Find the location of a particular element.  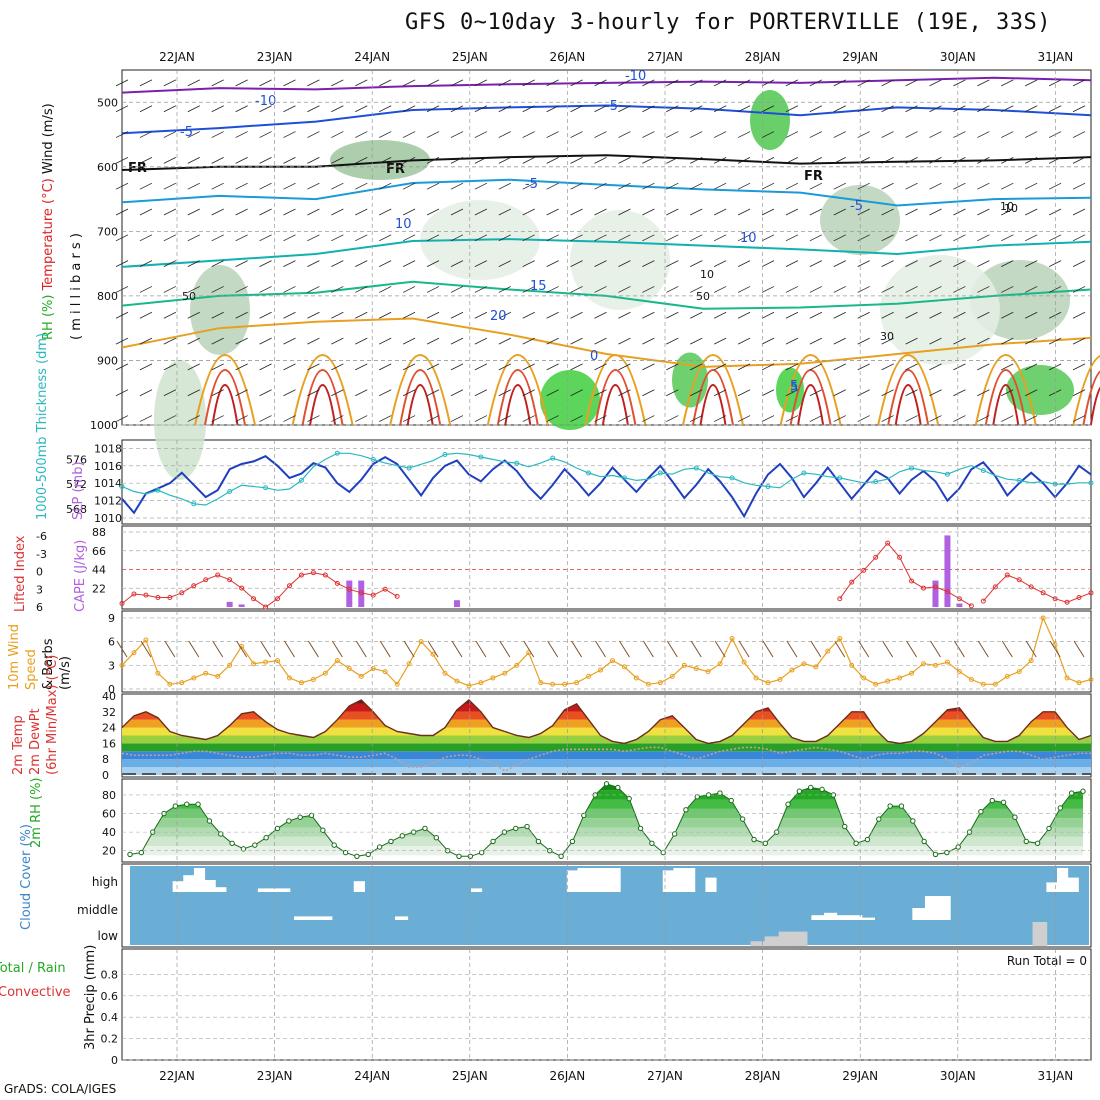

cape-tick-label: 66 is located at coordinates (99, 551).